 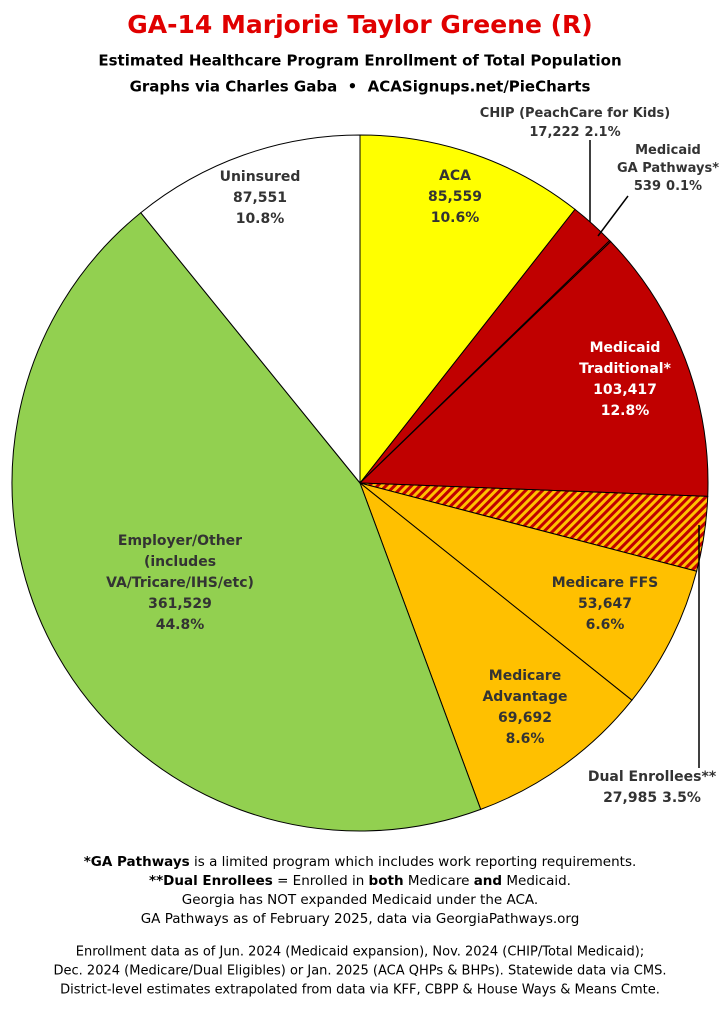 I want to click on chart-title: GA-14 Marjorie Taylor Greene (R), so click(x=359, y=24).